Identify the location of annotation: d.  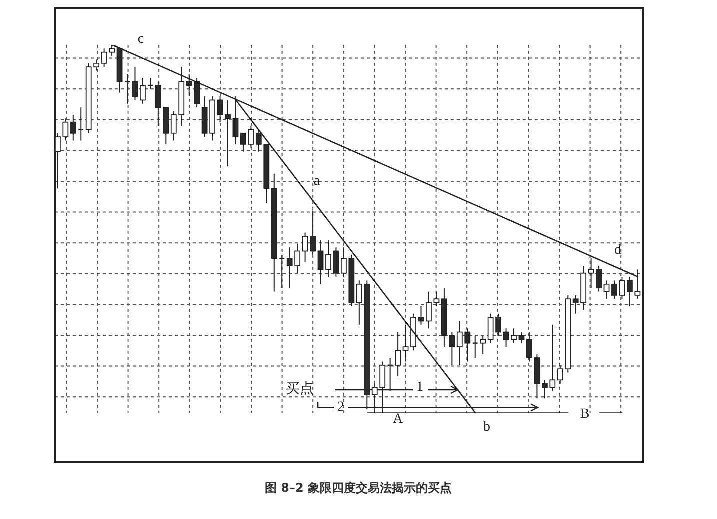
(618, 250).